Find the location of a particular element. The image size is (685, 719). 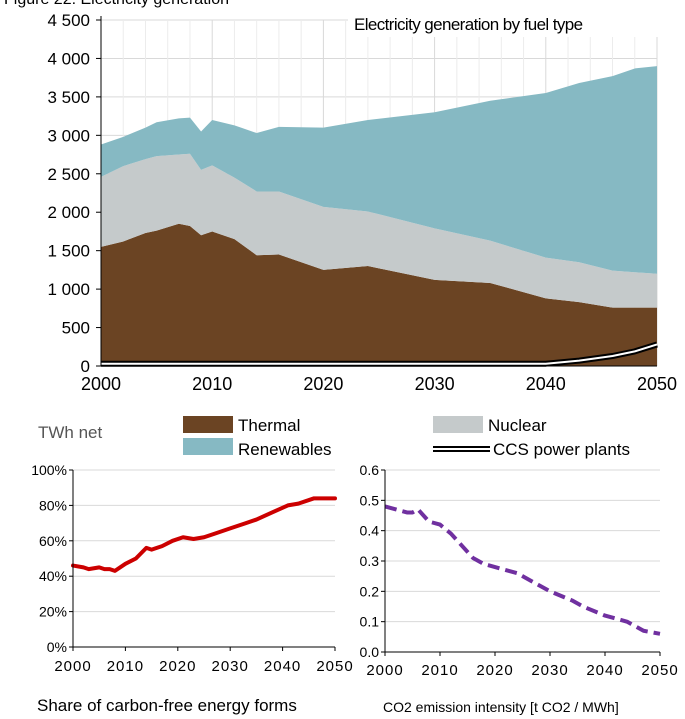

main-chart-x-tick-labels: 2000 2010 2020 2030 2040 2050 is located at coordinates (379, 384).